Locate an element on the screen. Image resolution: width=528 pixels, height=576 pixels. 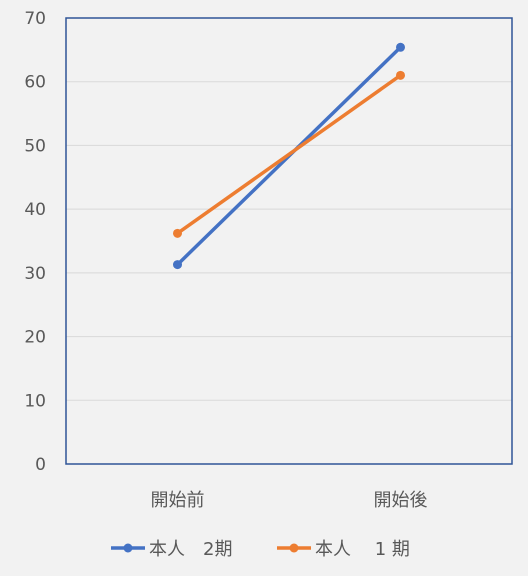
y-tick-label: 60 is located at coordinates (35, 83).